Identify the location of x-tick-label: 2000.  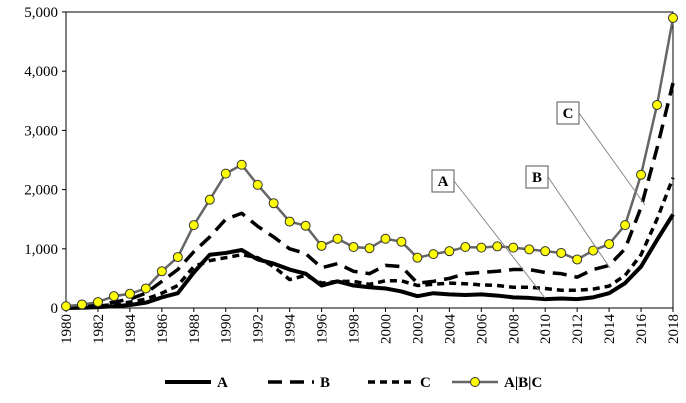
(386, 329).